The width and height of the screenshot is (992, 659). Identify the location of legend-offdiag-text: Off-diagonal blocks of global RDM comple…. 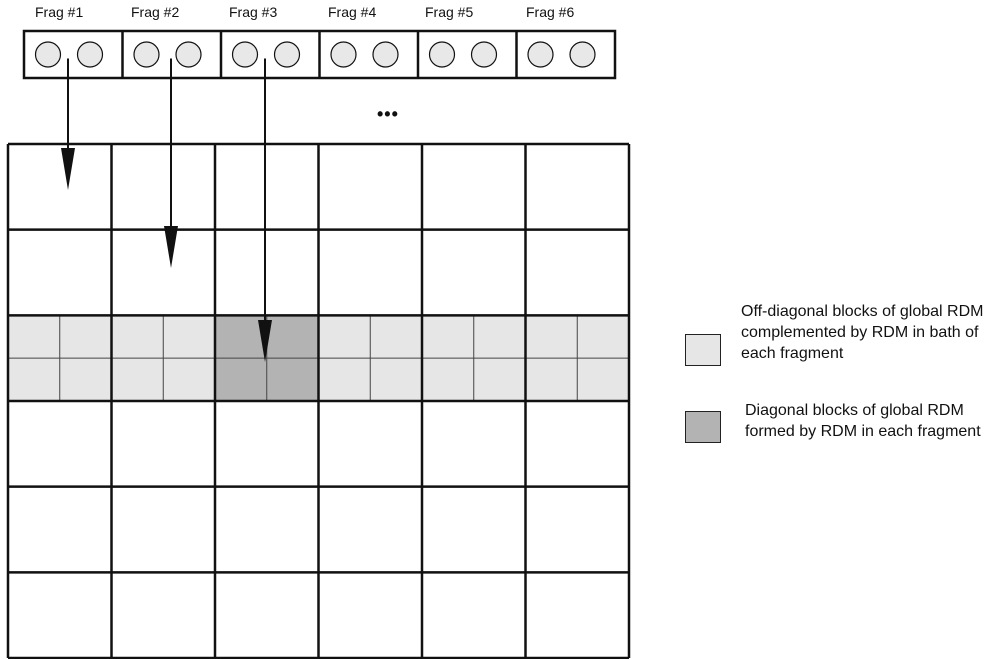
(862, 332).